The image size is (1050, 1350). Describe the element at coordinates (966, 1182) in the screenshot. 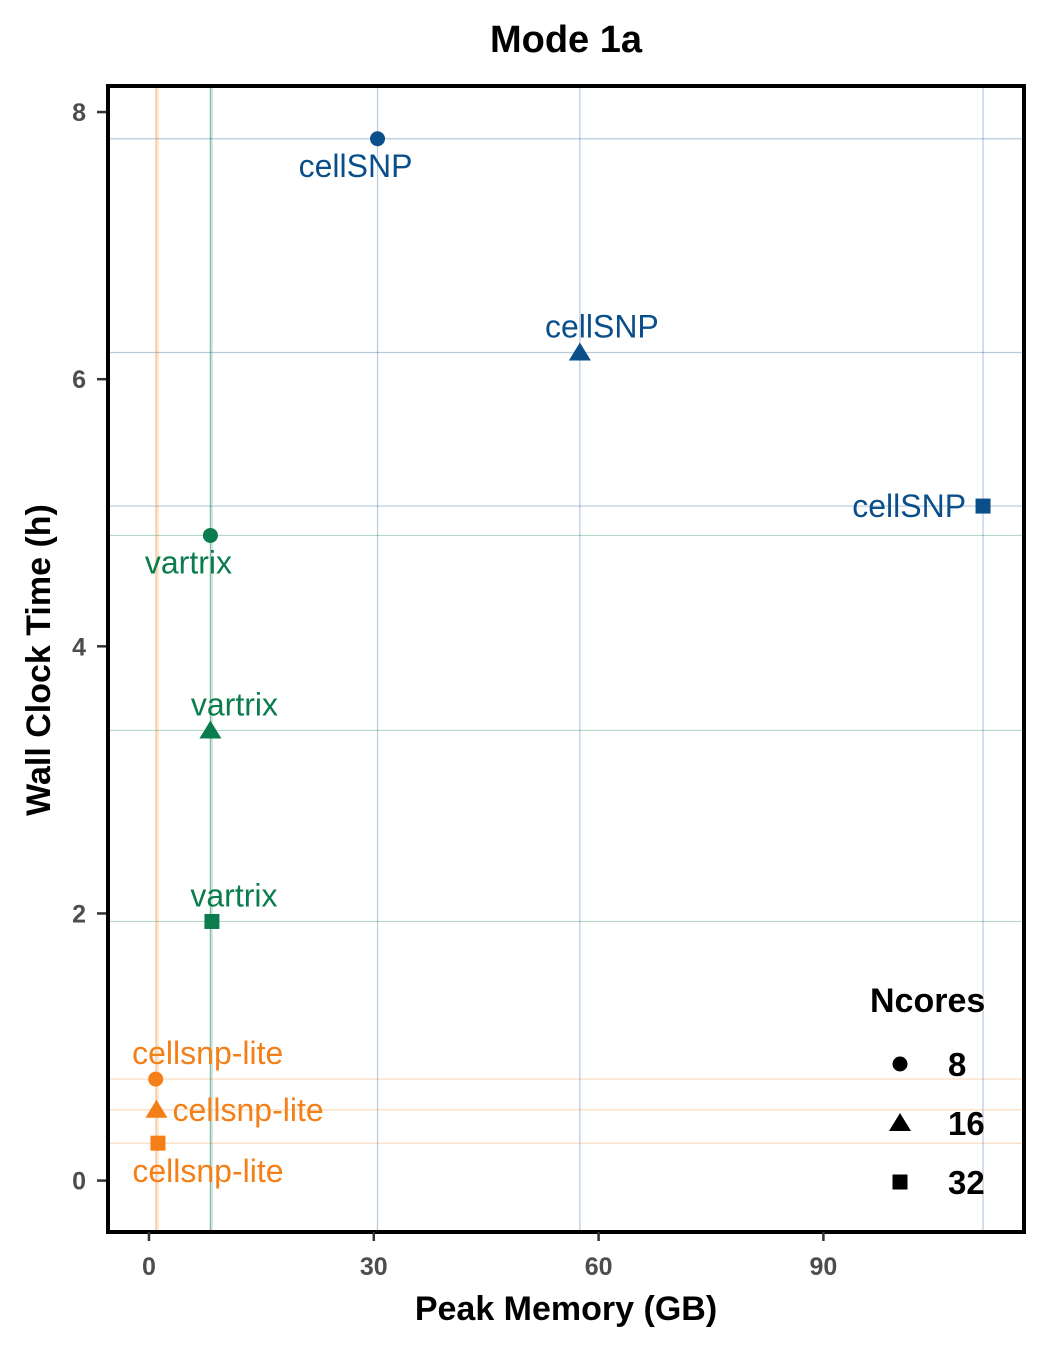

I see `legend-label: 32` at that location.